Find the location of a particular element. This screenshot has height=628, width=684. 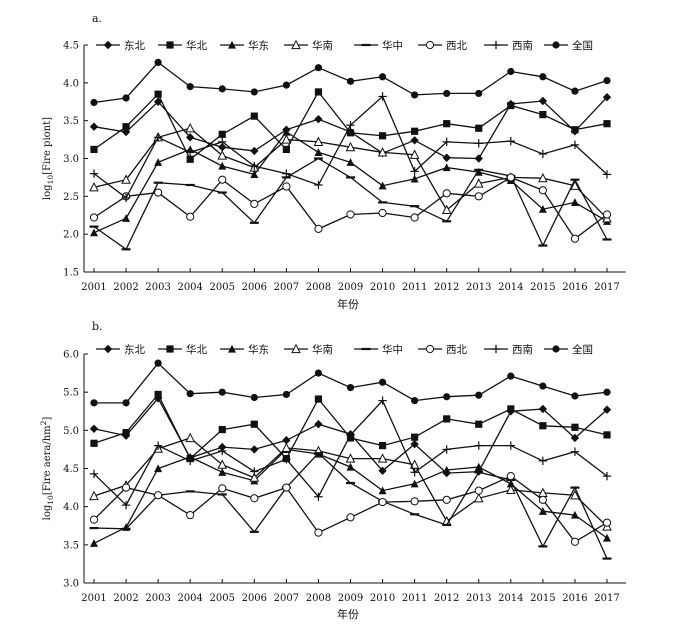

series-华南 is located at coordinates (350, 172).